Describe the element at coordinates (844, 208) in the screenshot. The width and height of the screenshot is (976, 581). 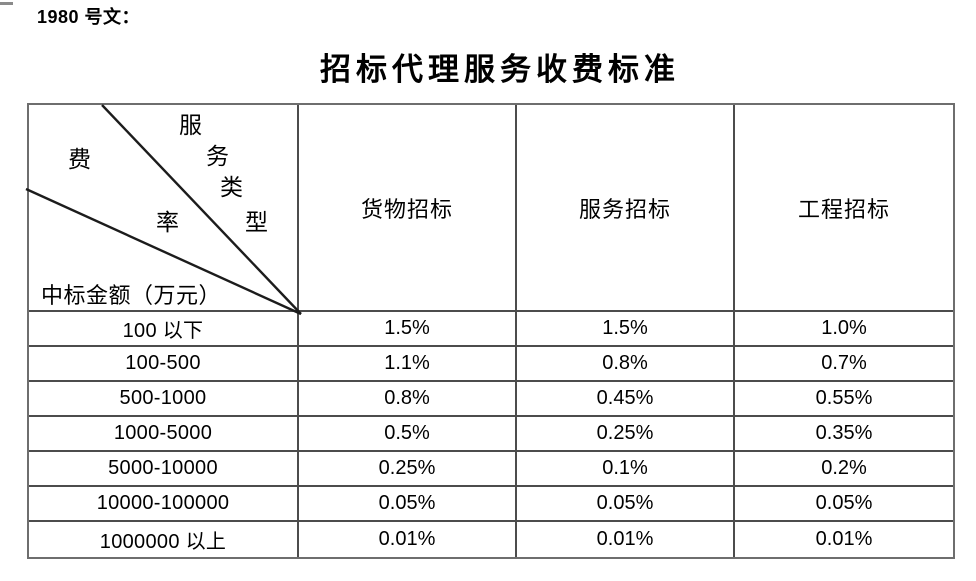
I see `col-header-works: 工程招标` at that location.